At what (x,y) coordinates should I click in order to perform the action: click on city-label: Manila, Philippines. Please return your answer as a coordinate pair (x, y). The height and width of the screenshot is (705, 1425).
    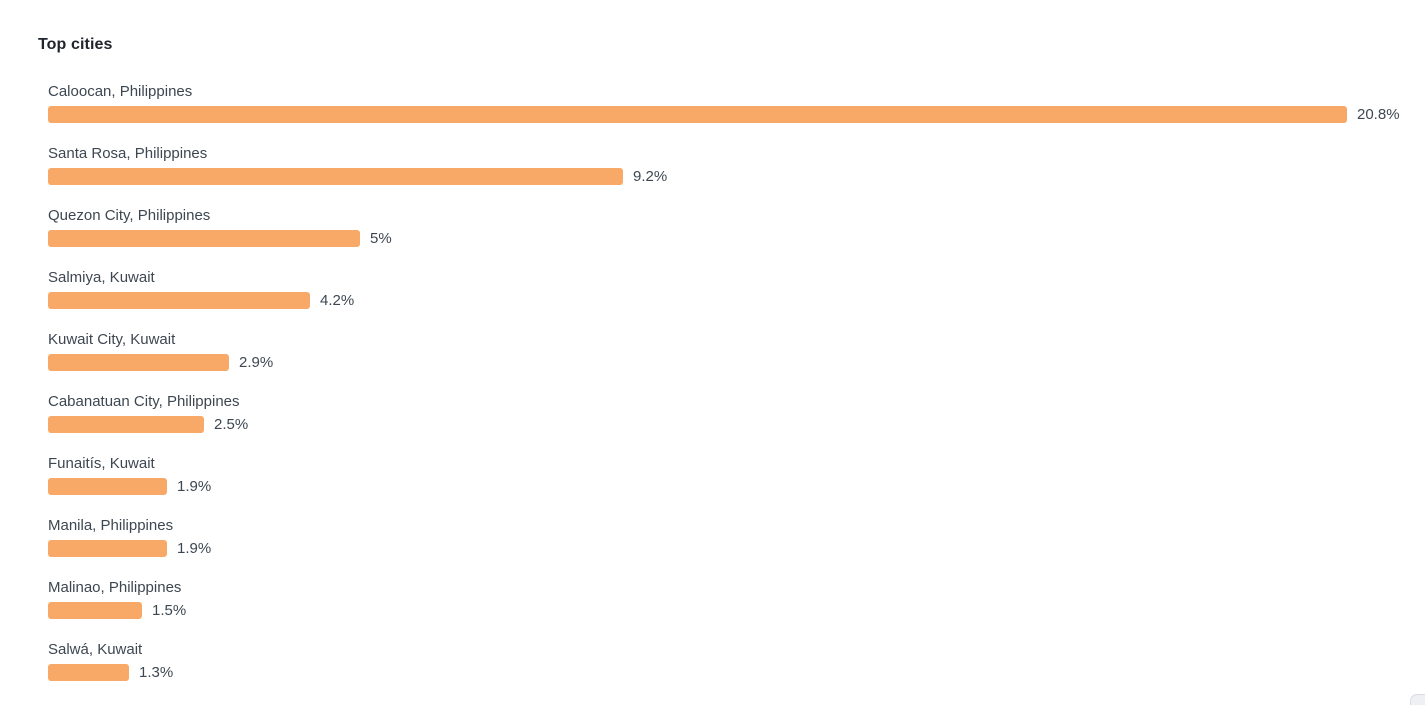
    Looking at the image, I should click on (111, 525).